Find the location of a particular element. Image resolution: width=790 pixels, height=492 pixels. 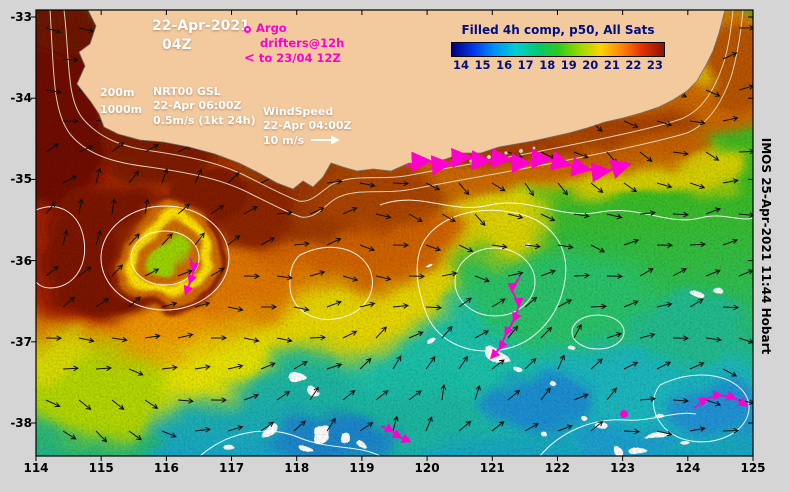

wind-speed-label: 10 m/s is located at coordinates (284, 140).